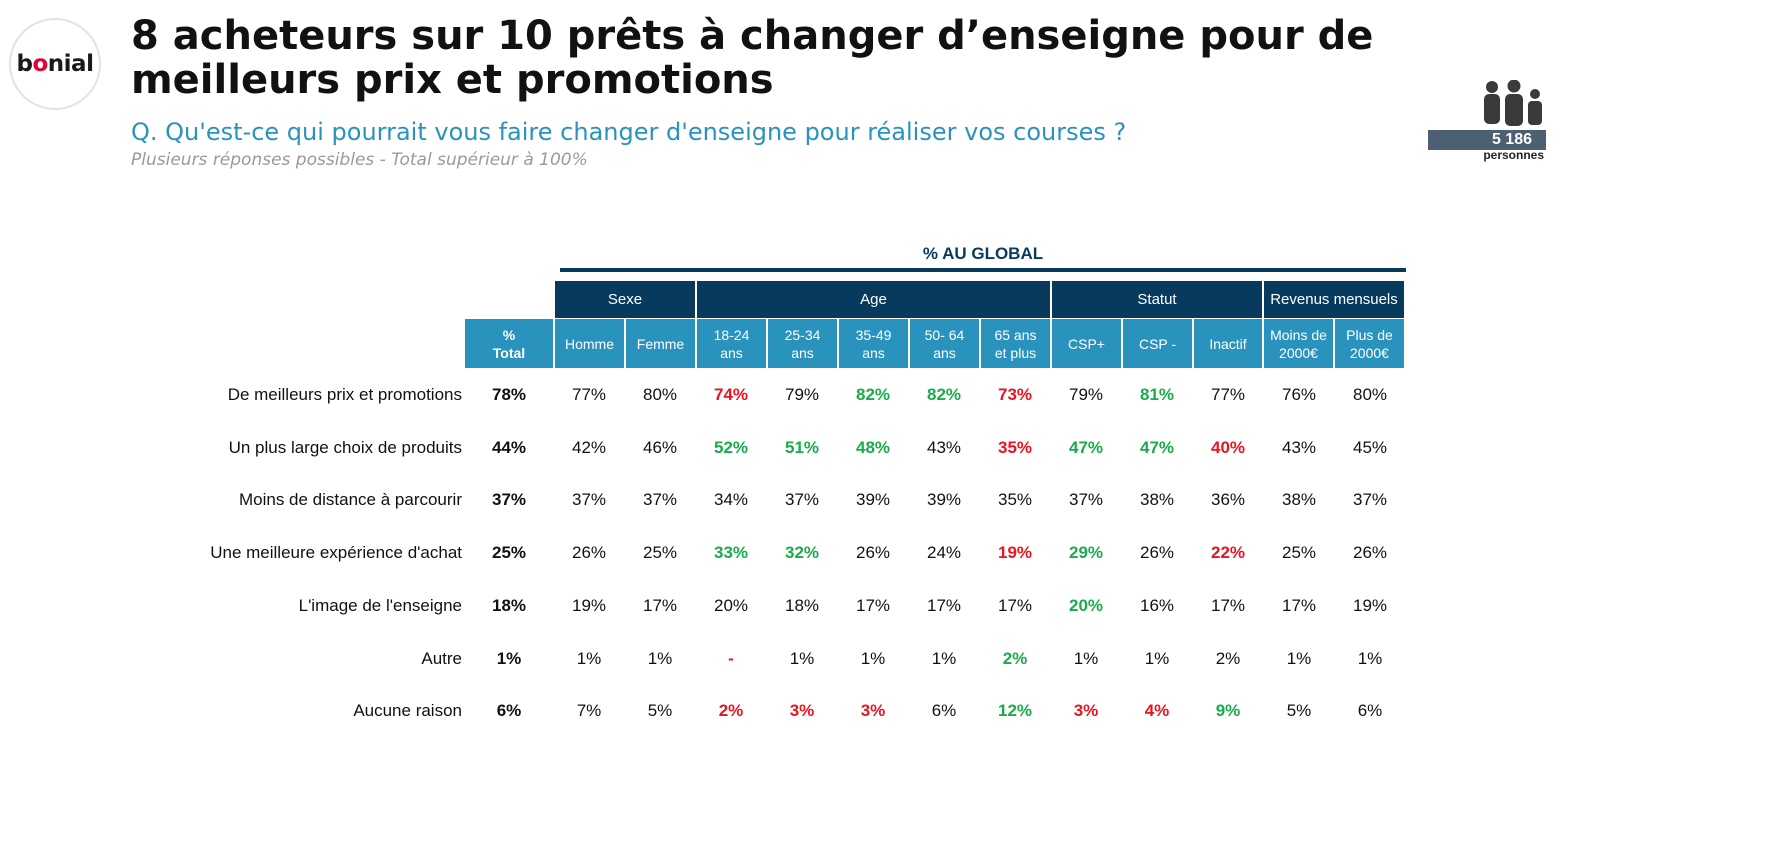  I want to click on total-cell: 18%, so click(509, 605).